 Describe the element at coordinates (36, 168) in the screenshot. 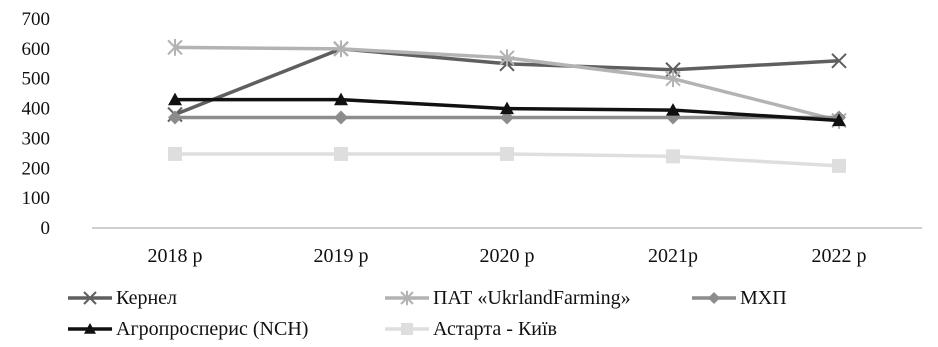

I see `y-tick-label: 200` at that location.